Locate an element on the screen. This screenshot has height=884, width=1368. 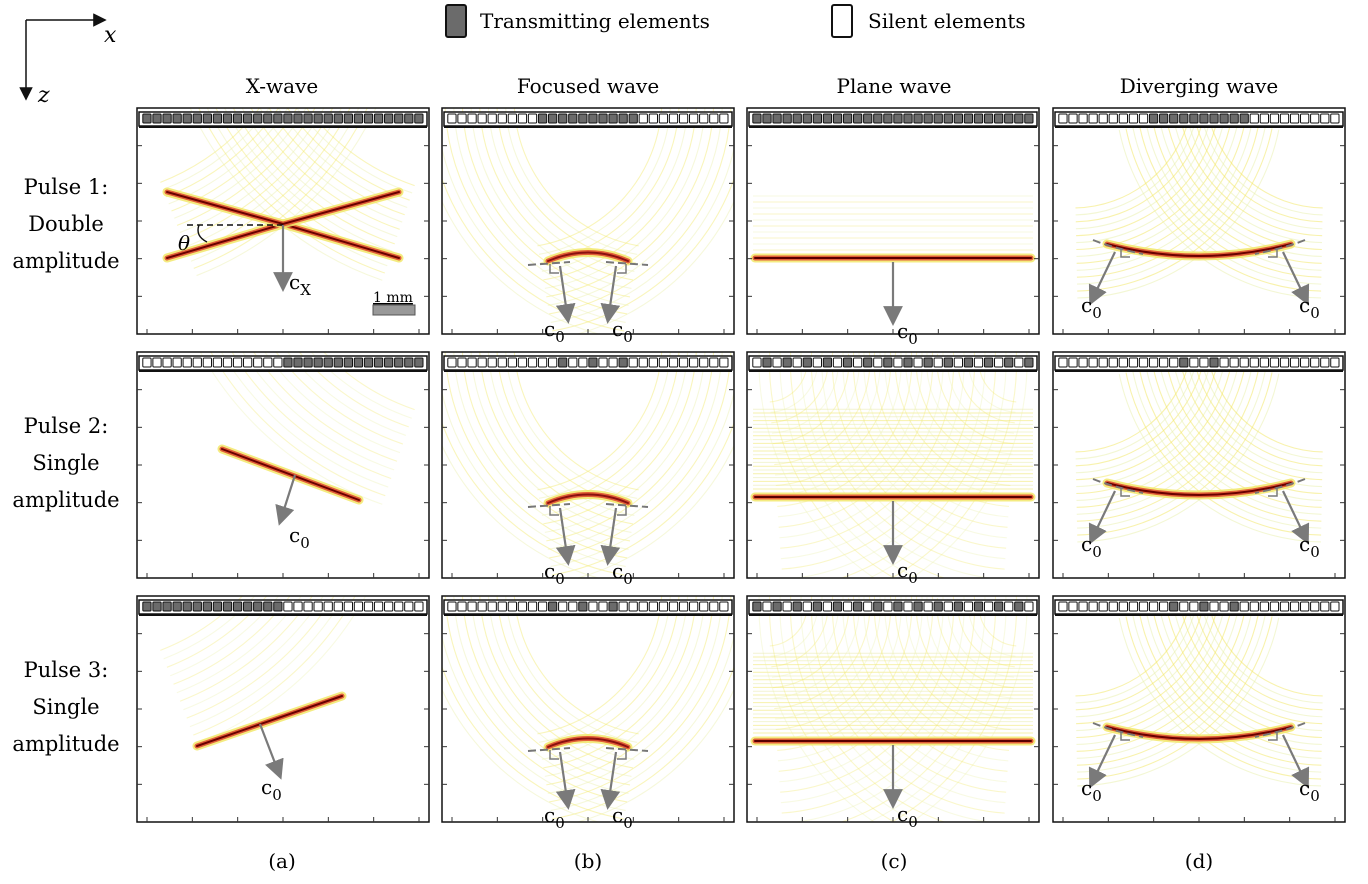
panel-r1-c2 is located at coordinates (588, 221).